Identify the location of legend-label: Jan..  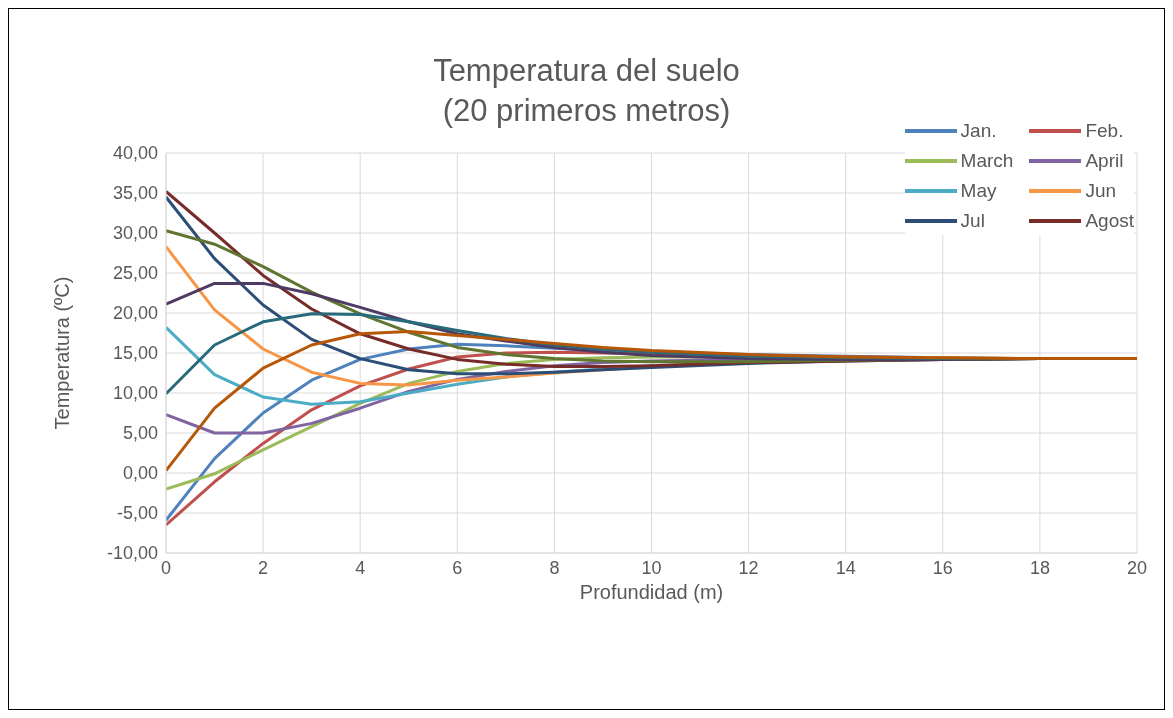
(978, 131).